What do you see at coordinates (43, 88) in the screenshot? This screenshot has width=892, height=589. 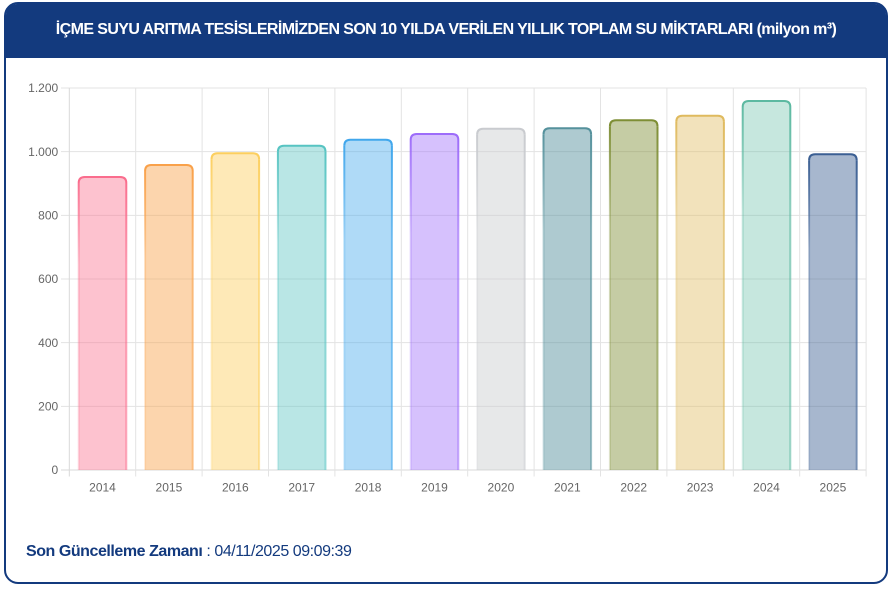 I see `svg-text: 1.200` at bounding box center [43, 88].